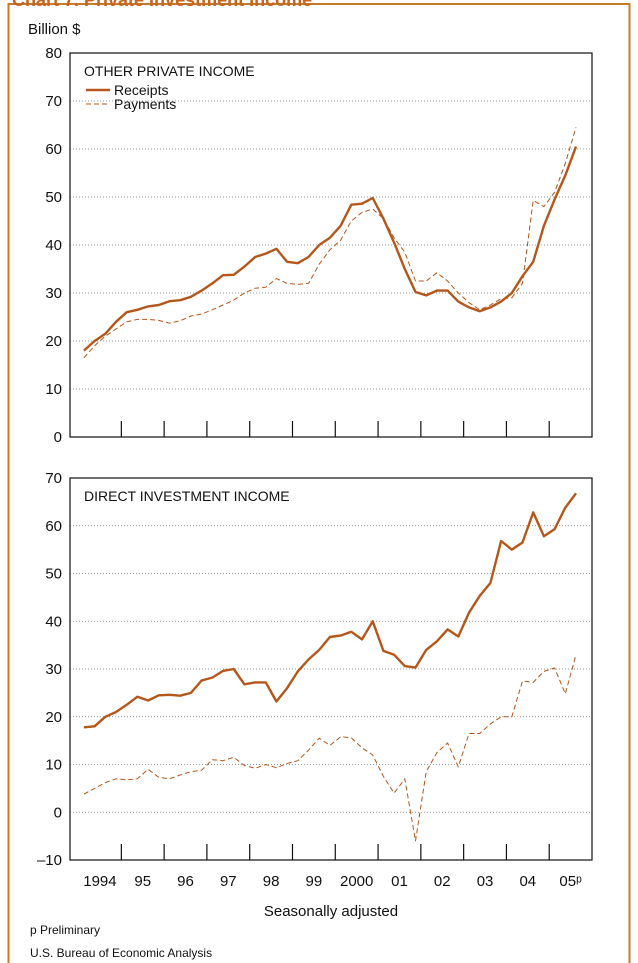 This screenshot has height=963, width=638. I want to click on panel-title: OTHER PRIVATE INCOME, so click(169, 71).